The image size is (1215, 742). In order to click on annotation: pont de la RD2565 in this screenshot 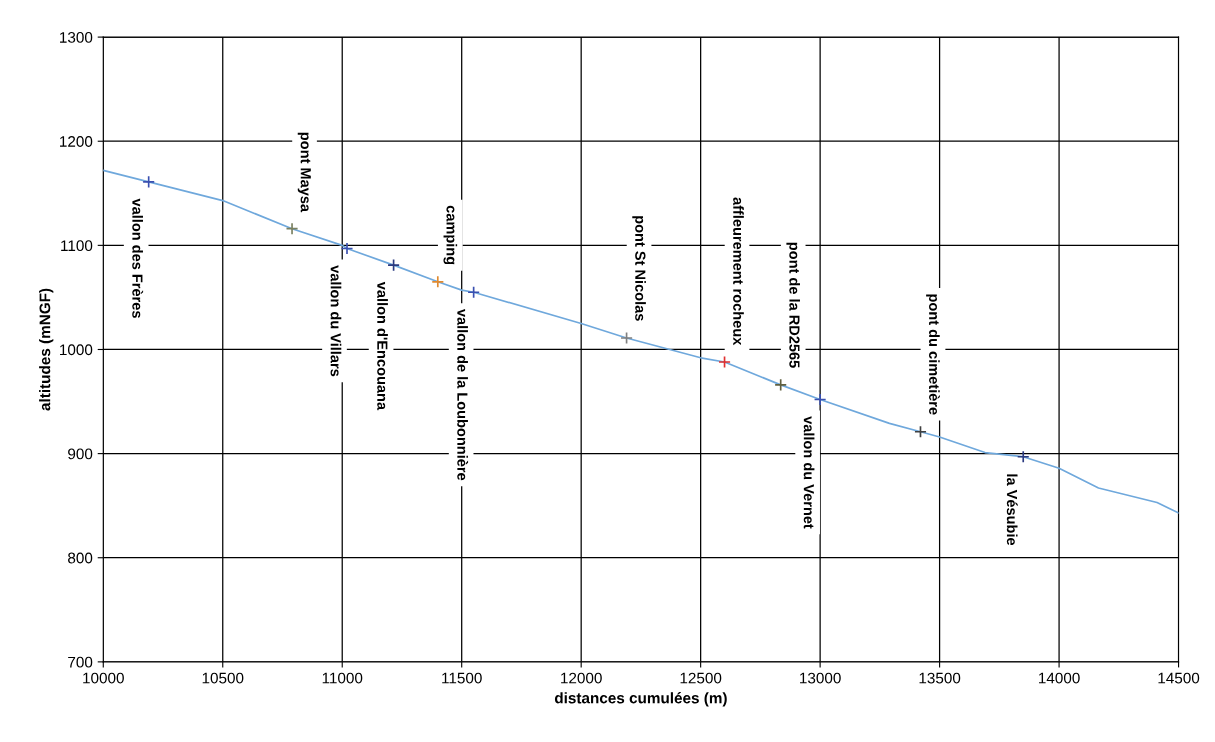, I will do `click(793, 305)`.